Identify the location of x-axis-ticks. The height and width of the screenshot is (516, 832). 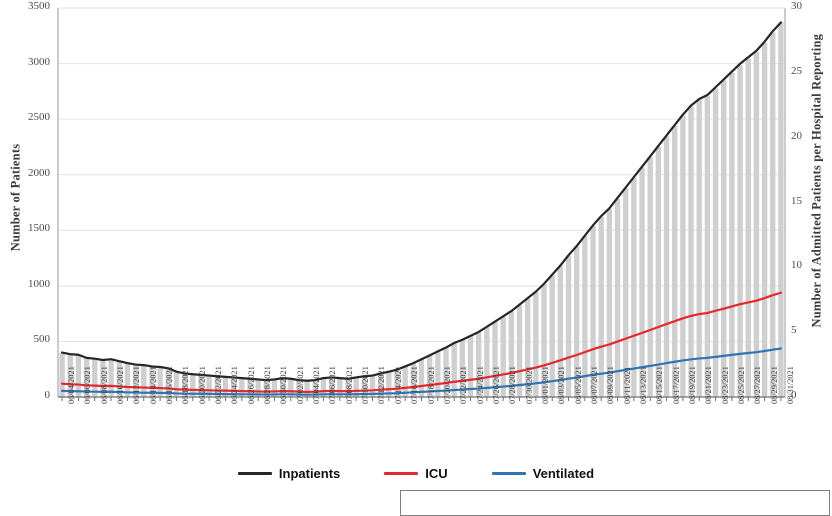
(421, 399).